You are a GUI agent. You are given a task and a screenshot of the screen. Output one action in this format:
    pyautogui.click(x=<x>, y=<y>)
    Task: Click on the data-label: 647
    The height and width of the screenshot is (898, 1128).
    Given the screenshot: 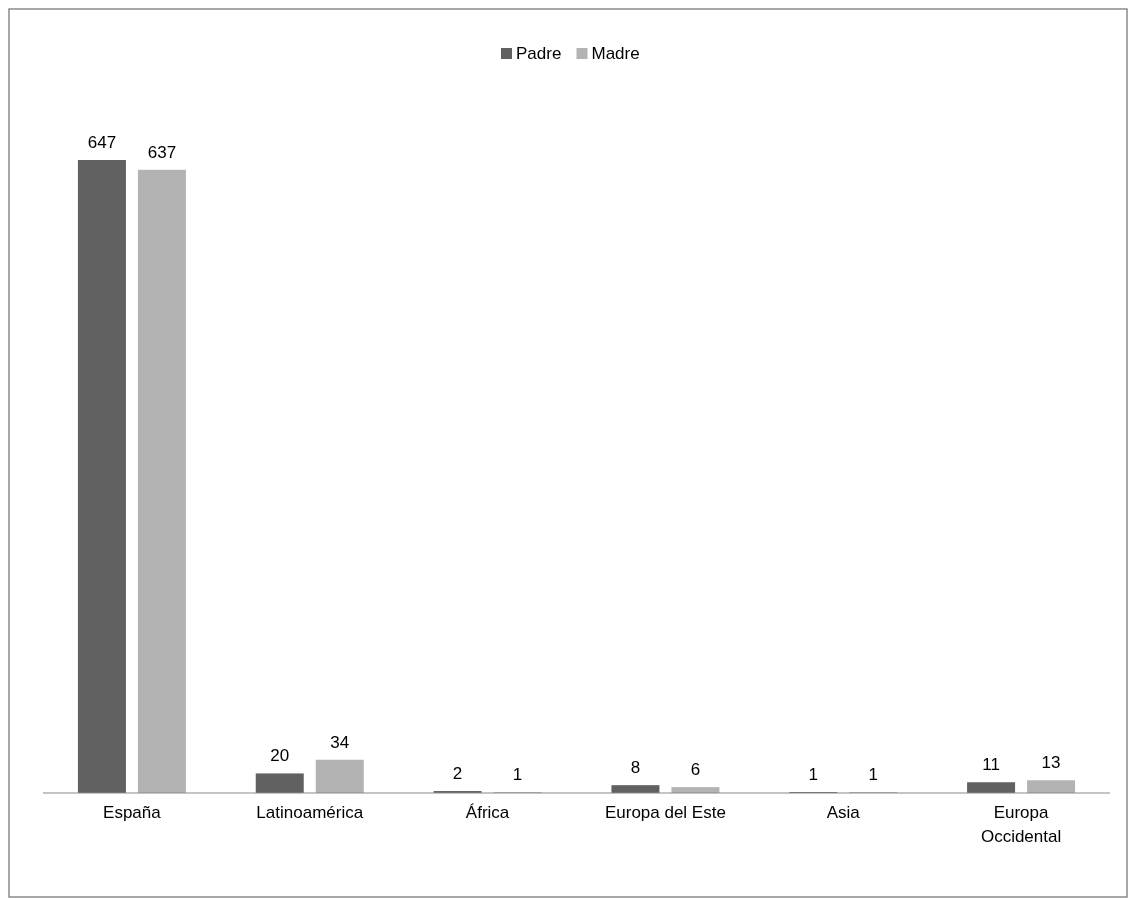 What is the action you would take?
    pyautogui.click(x=102, y=142)
    